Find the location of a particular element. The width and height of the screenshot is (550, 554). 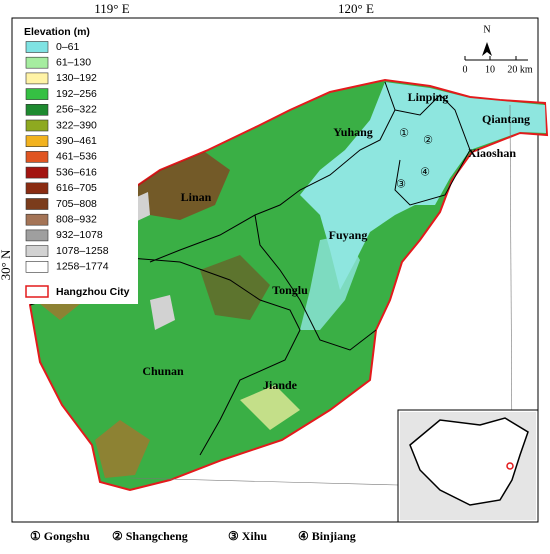

district-marker: ④ is located at coordinates (425, 173).